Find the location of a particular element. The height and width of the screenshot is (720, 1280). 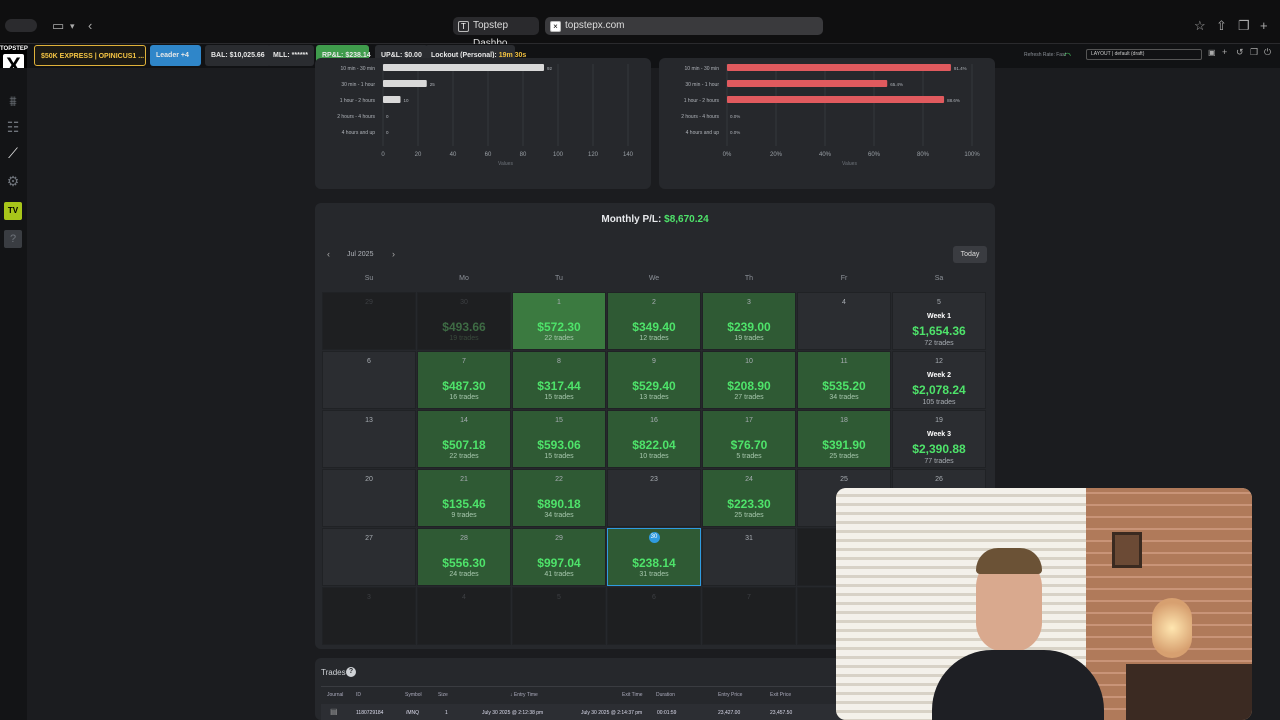

trade-id: 1180729184 is located at coordinates (370, 713).